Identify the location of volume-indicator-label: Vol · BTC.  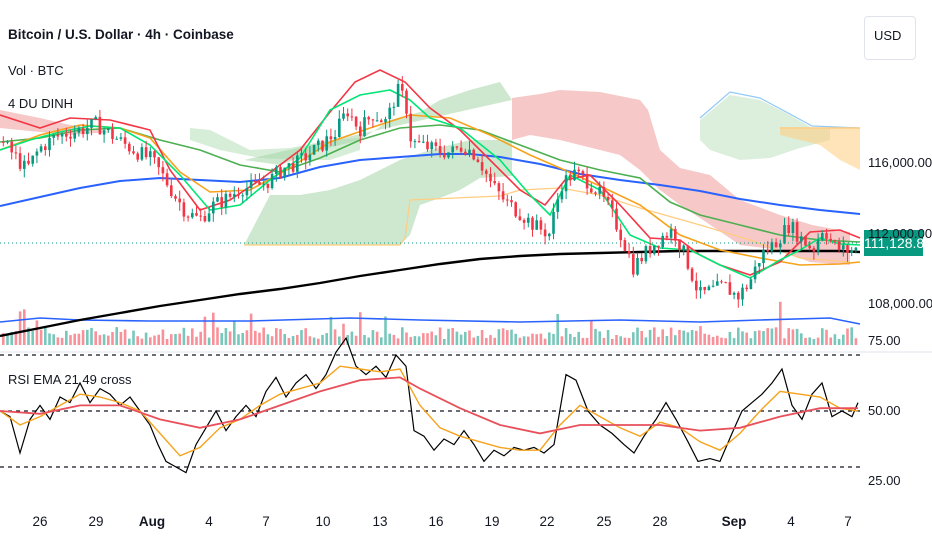
(36, 70).